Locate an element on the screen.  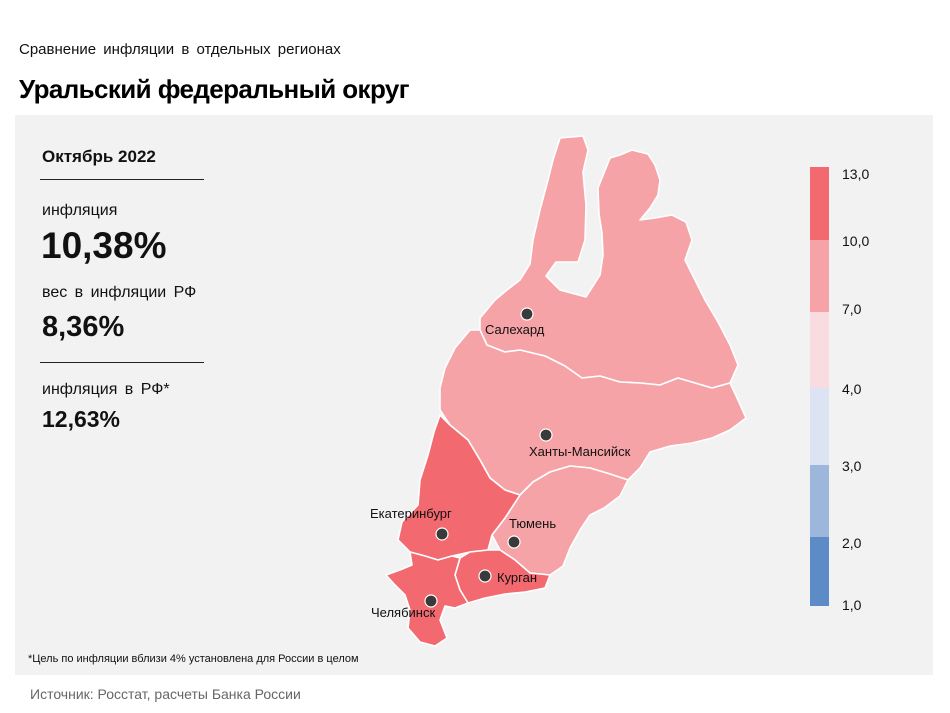
rf-inflation-label: инфляция в РФ* is located at coordinates (106, 389).